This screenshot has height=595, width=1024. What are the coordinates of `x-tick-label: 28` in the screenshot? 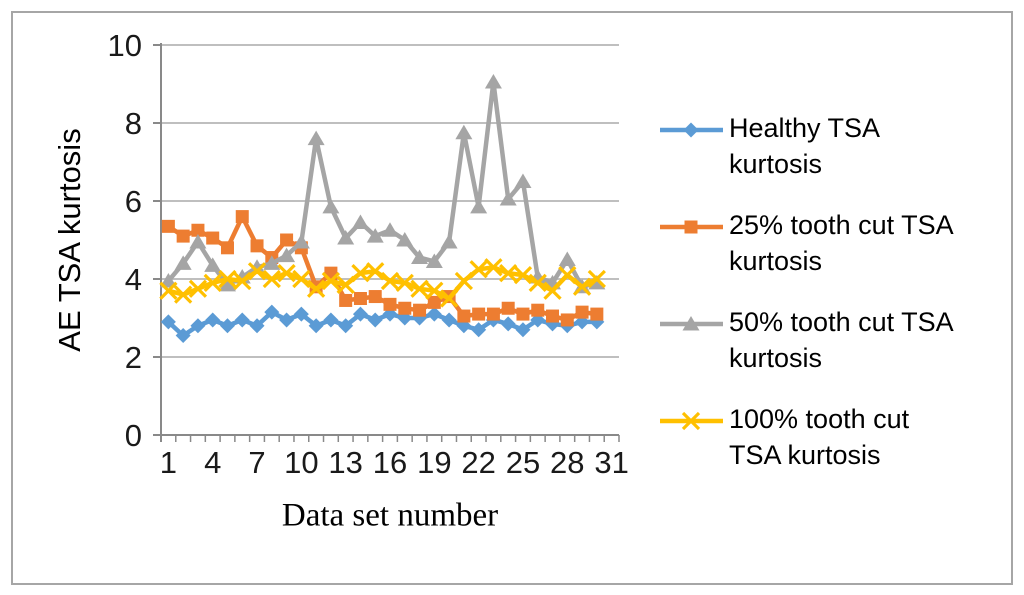 It's located at (567, 462).